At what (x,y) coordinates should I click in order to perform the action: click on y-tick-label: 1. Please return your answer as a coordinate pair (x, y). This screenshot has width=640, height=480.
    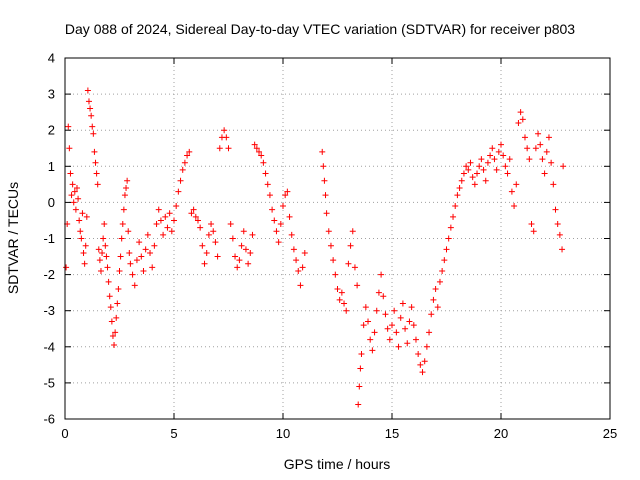
    Looking at the image, I should click on (51, 166).